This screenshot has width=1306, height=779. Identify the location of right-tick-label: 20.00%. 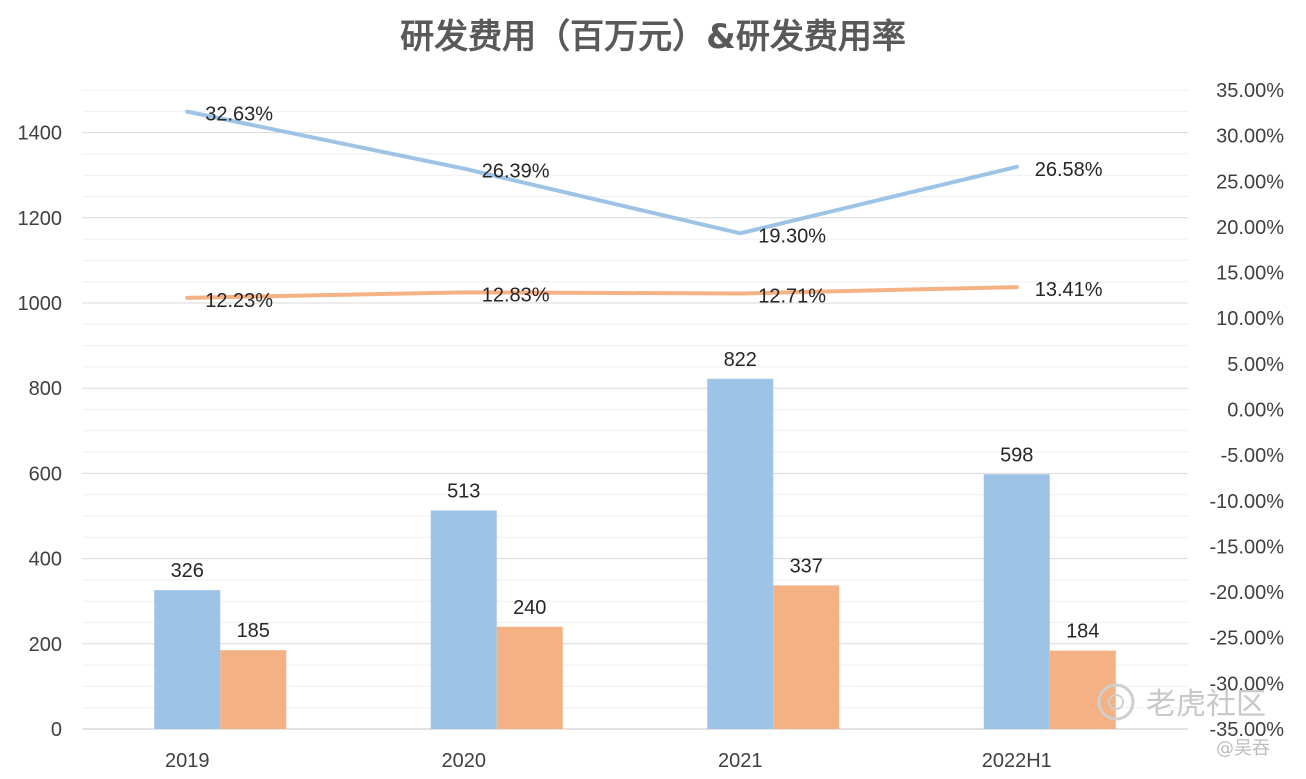
(1250, 228).